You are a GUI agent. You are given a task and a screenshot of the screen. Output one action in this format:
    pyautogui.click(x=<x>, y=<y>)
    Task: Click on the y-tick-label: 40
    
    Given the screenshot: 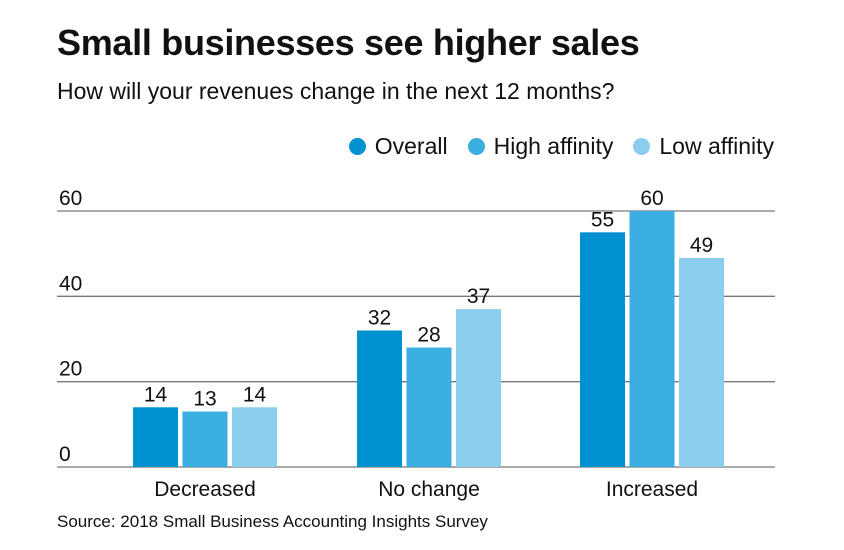 What is the action you would take?
    pyautogui.click(x=70, y=283)
    